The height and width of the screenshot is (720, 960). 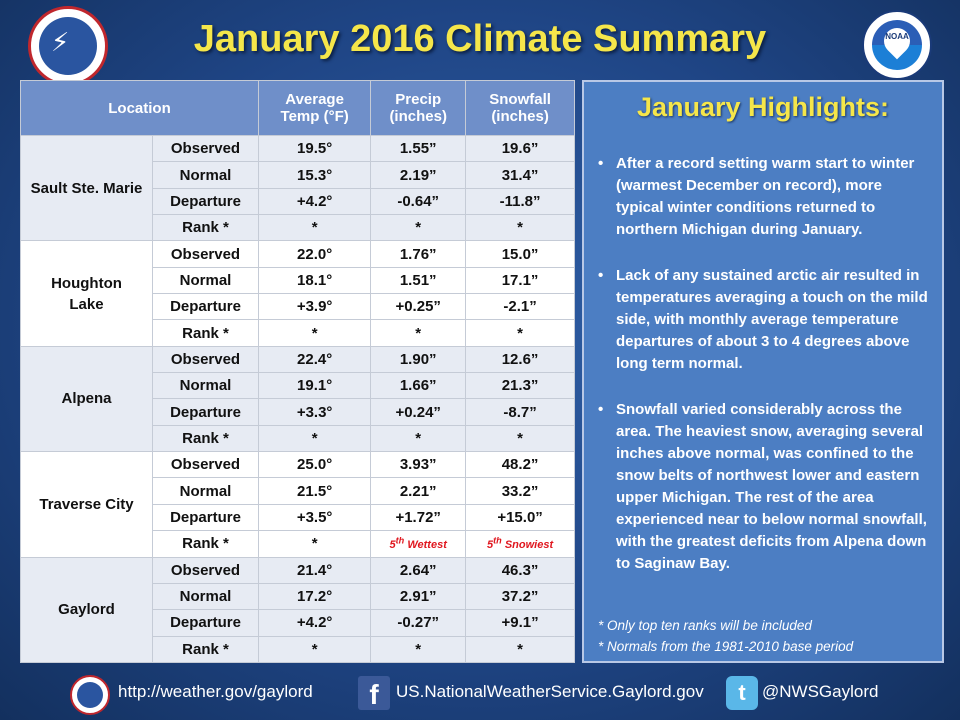 I want to click on table-cell: -0.64”, so click(x=418, y=201).